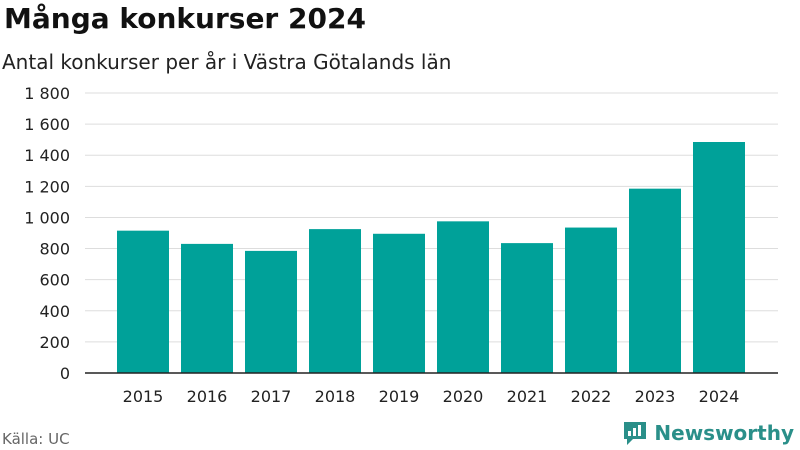 This screenshot has height=450, width=800. Describe the element at coordinates (54, 249) in the screenshot. I see `y-tick-label: 800` at that location.